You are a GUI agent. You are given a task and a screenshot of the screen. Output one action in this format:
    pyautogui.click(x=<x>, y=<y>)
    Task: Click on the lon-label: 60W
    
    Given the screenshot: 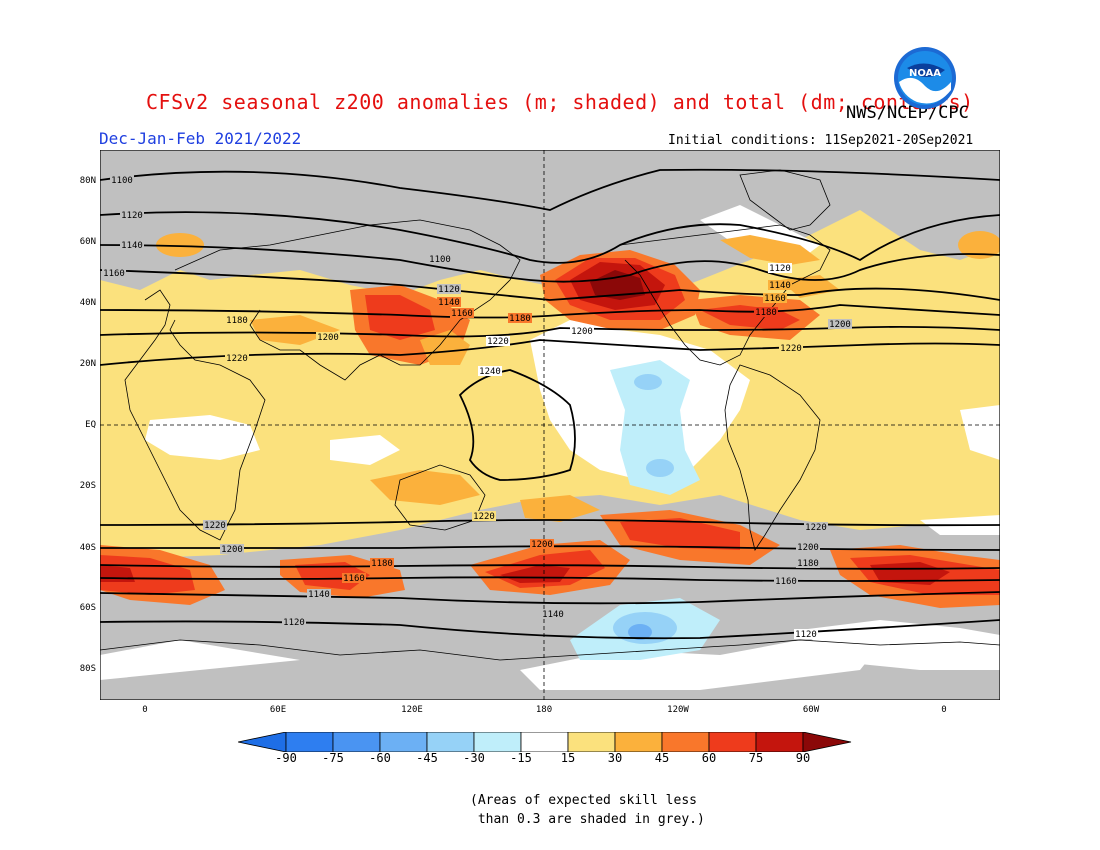 What is the action you would take?
    pyautogui.click(x=811, y=710)
    